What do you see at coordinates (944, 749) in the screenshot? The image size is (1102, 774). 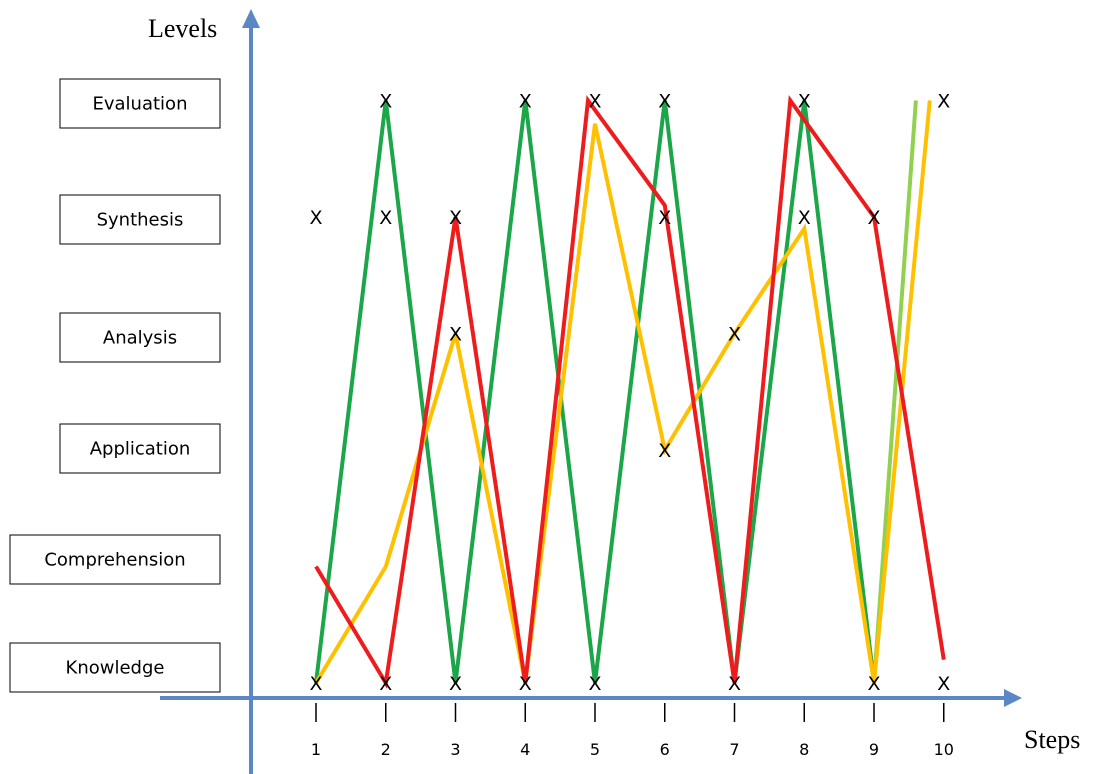 I see `x-tick-label: 10` at bounding box center [944, 749].